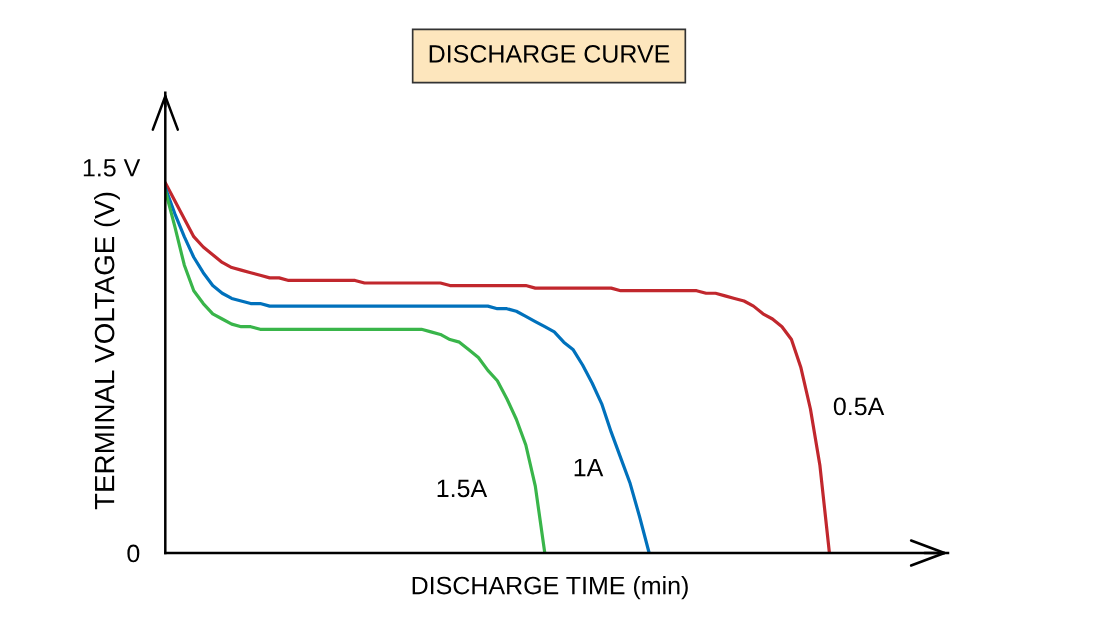 This screenshot has width=1100, height=629. Describe the element at coordinates (133, 553) in the screenshot. I see `y-tick-label: 0` at that location.